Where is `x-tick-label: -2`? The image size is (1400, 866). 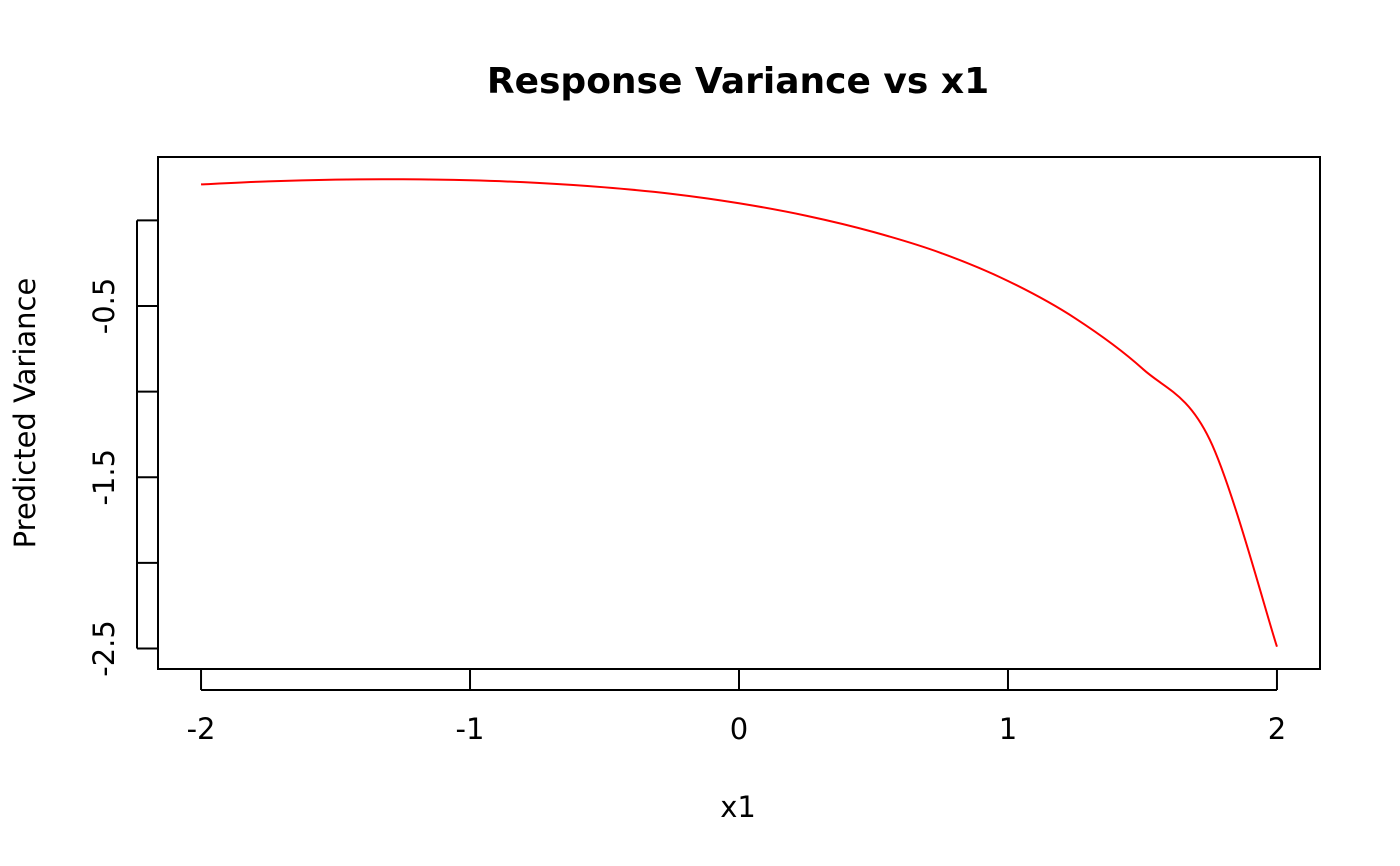
x-tick-label: -2 is located at coordinates (201, 729).